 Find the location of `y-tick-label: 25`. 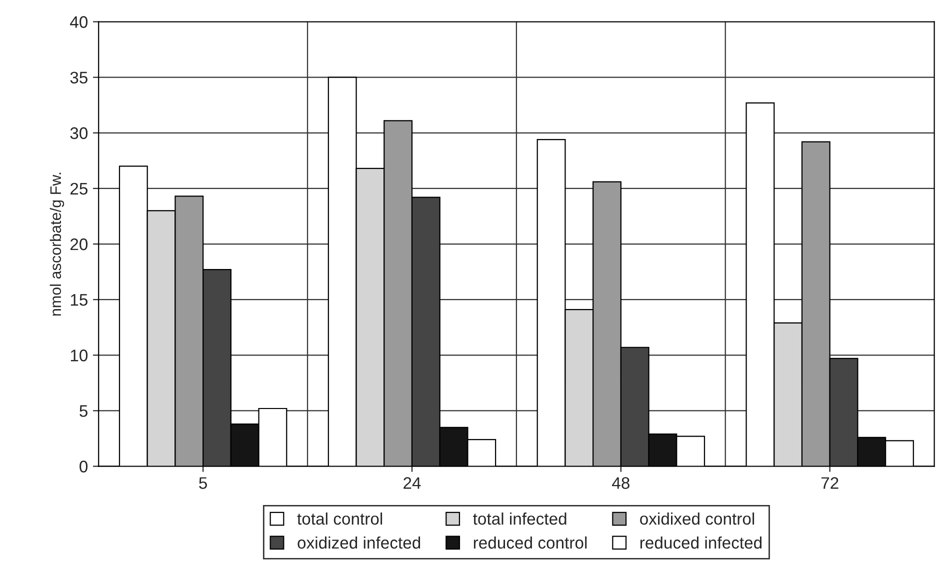

y-tick-label: 25 is located at coordinates (79, 188).